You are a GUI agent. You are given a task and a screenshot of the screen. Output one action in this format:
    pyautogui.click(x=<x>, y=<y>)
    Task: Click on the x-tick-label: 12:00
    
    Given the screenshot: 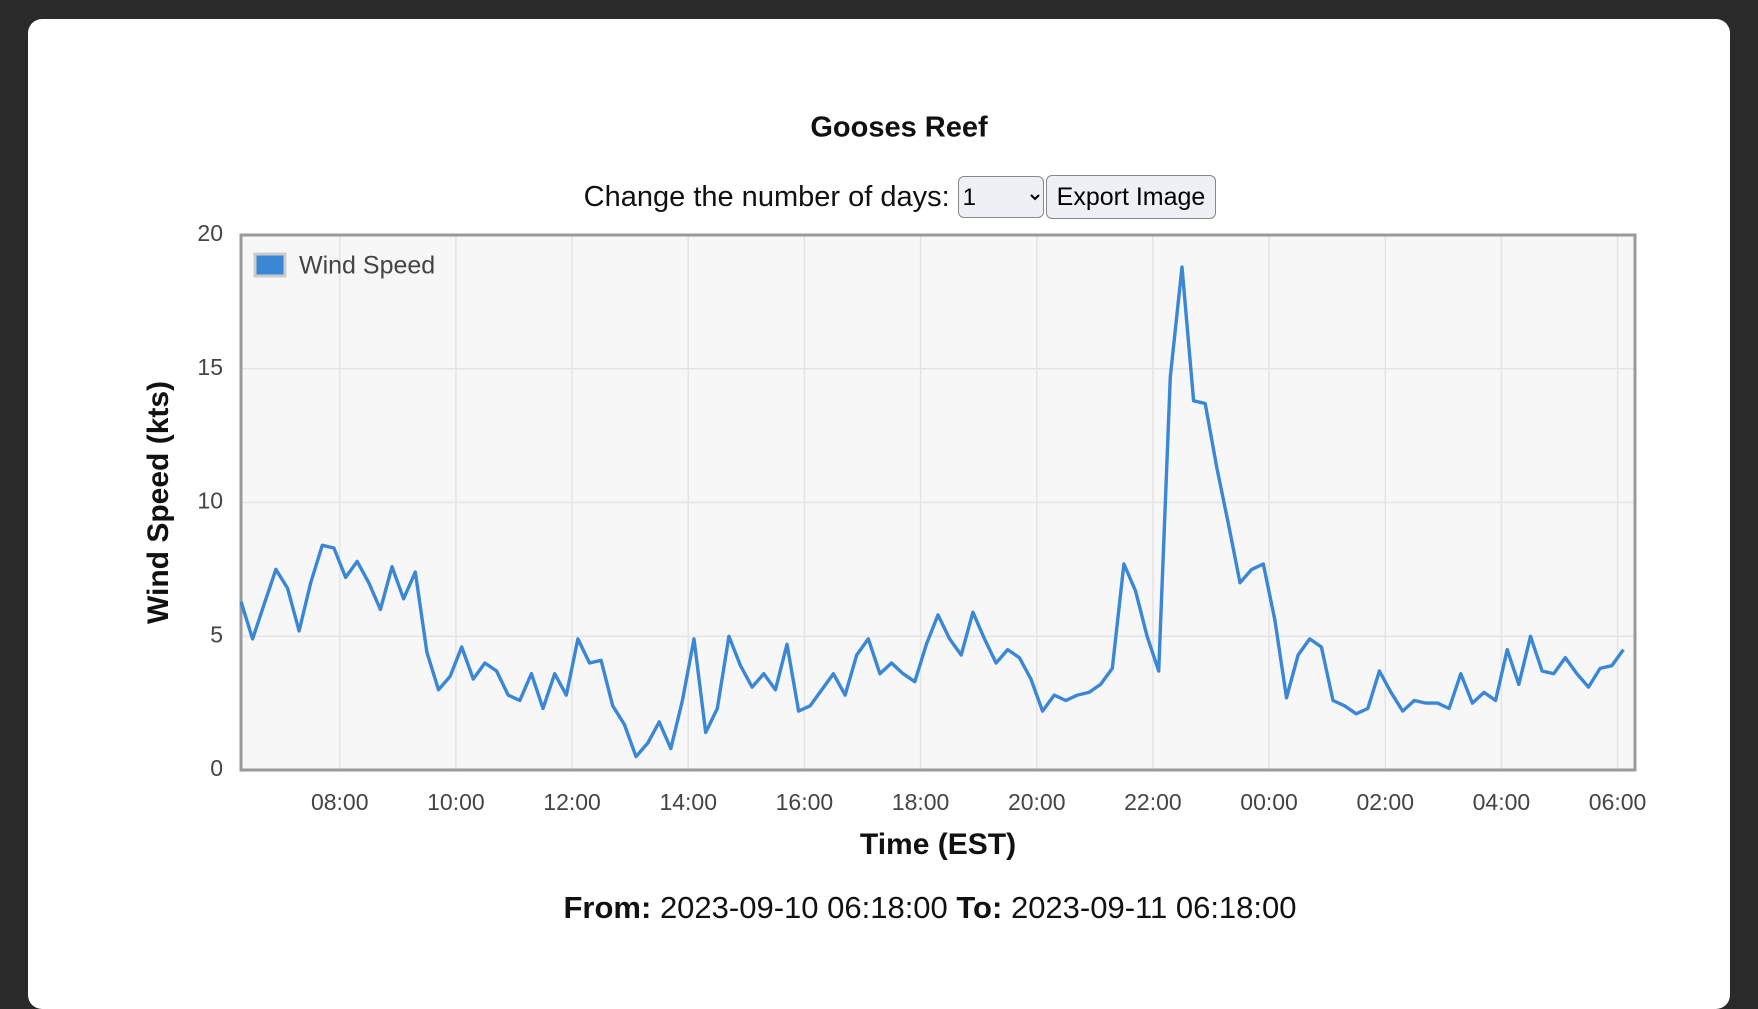 What is the action you would take?
    pyautogui.click(x=572, y=802)
    